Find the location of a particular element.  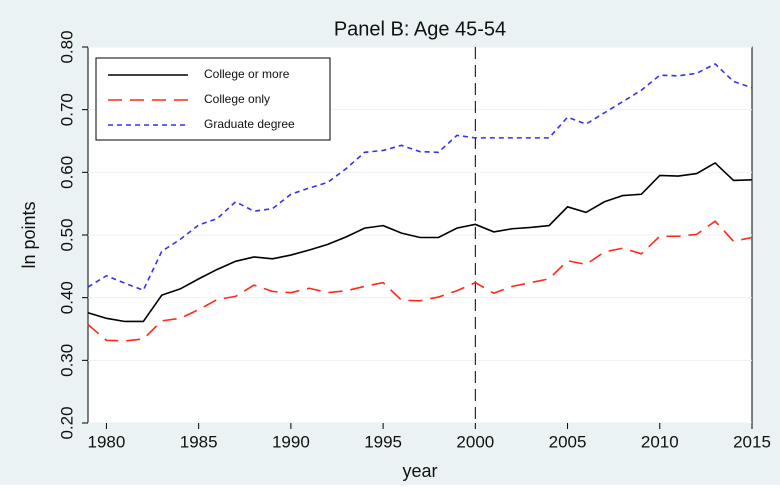

y-tick-label: 0.20 is located at coordinates (66, 422).